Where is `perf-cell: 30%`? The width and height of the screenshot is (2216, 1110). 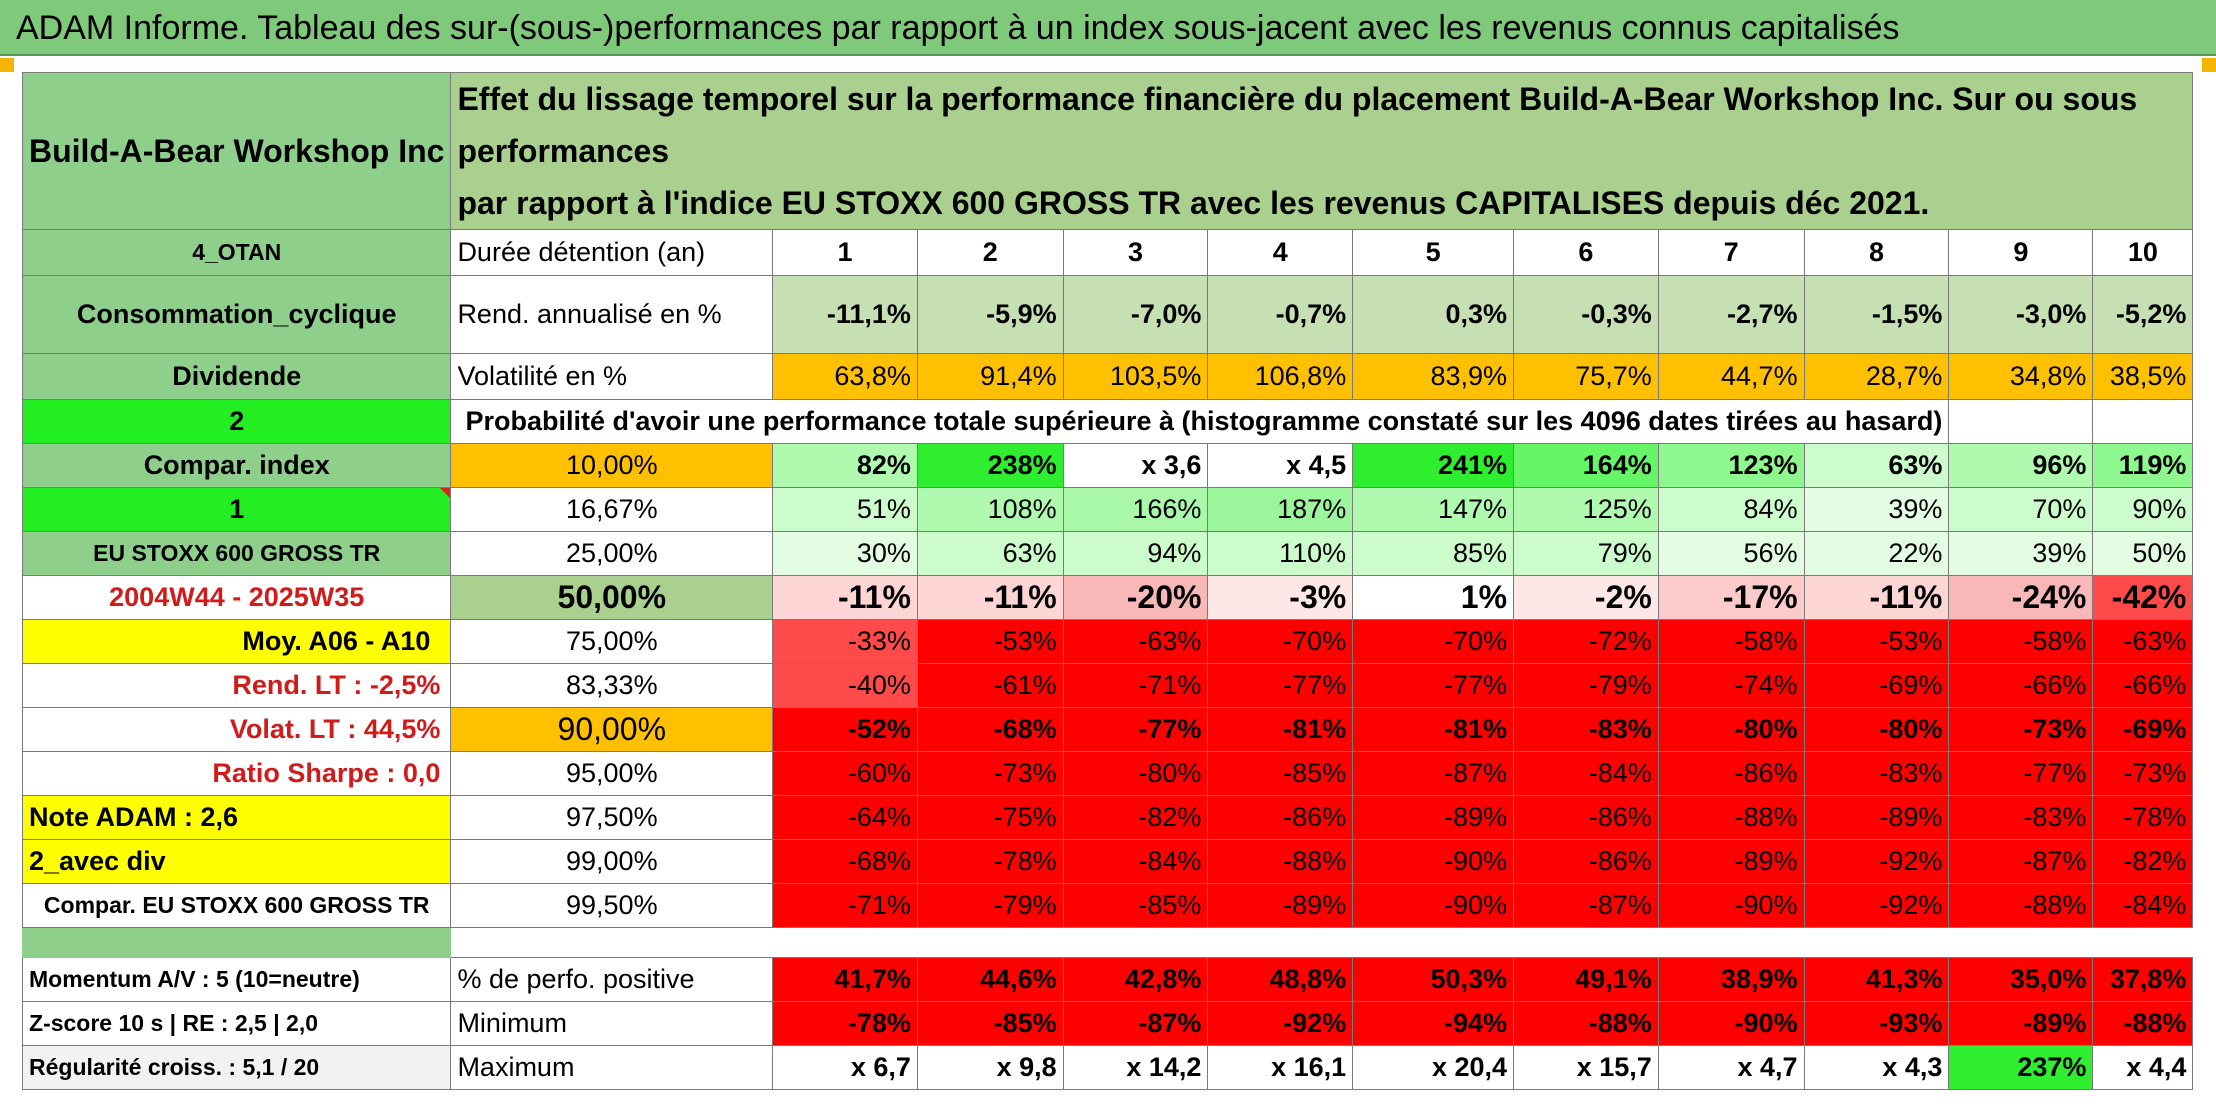 perf-cell: 30% is located at coordinates (845, 553).